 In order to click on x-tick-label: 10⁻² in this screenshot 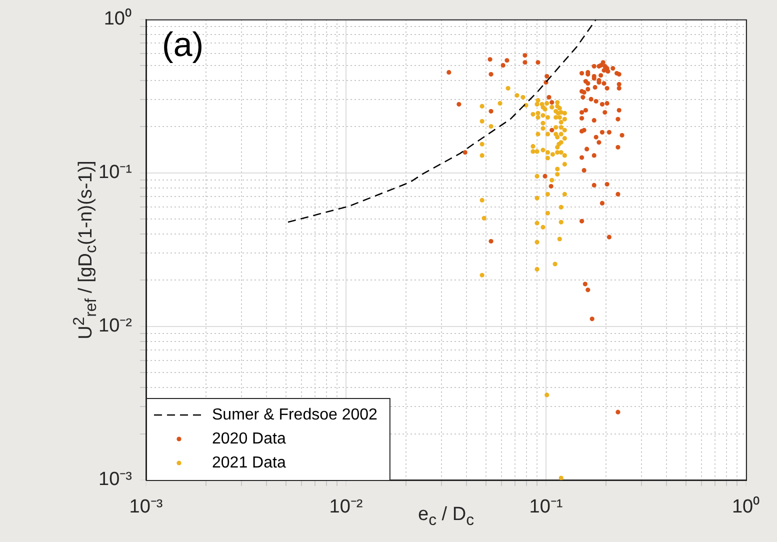, I will do `click(346, 507)`.